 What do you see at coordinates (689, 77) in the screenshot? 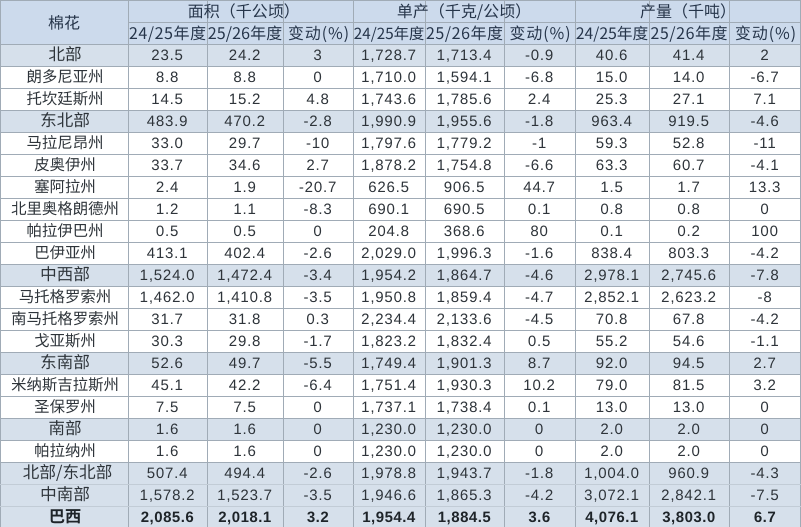
I see `svg-text: 14.0` at bounding box center [689, 77].